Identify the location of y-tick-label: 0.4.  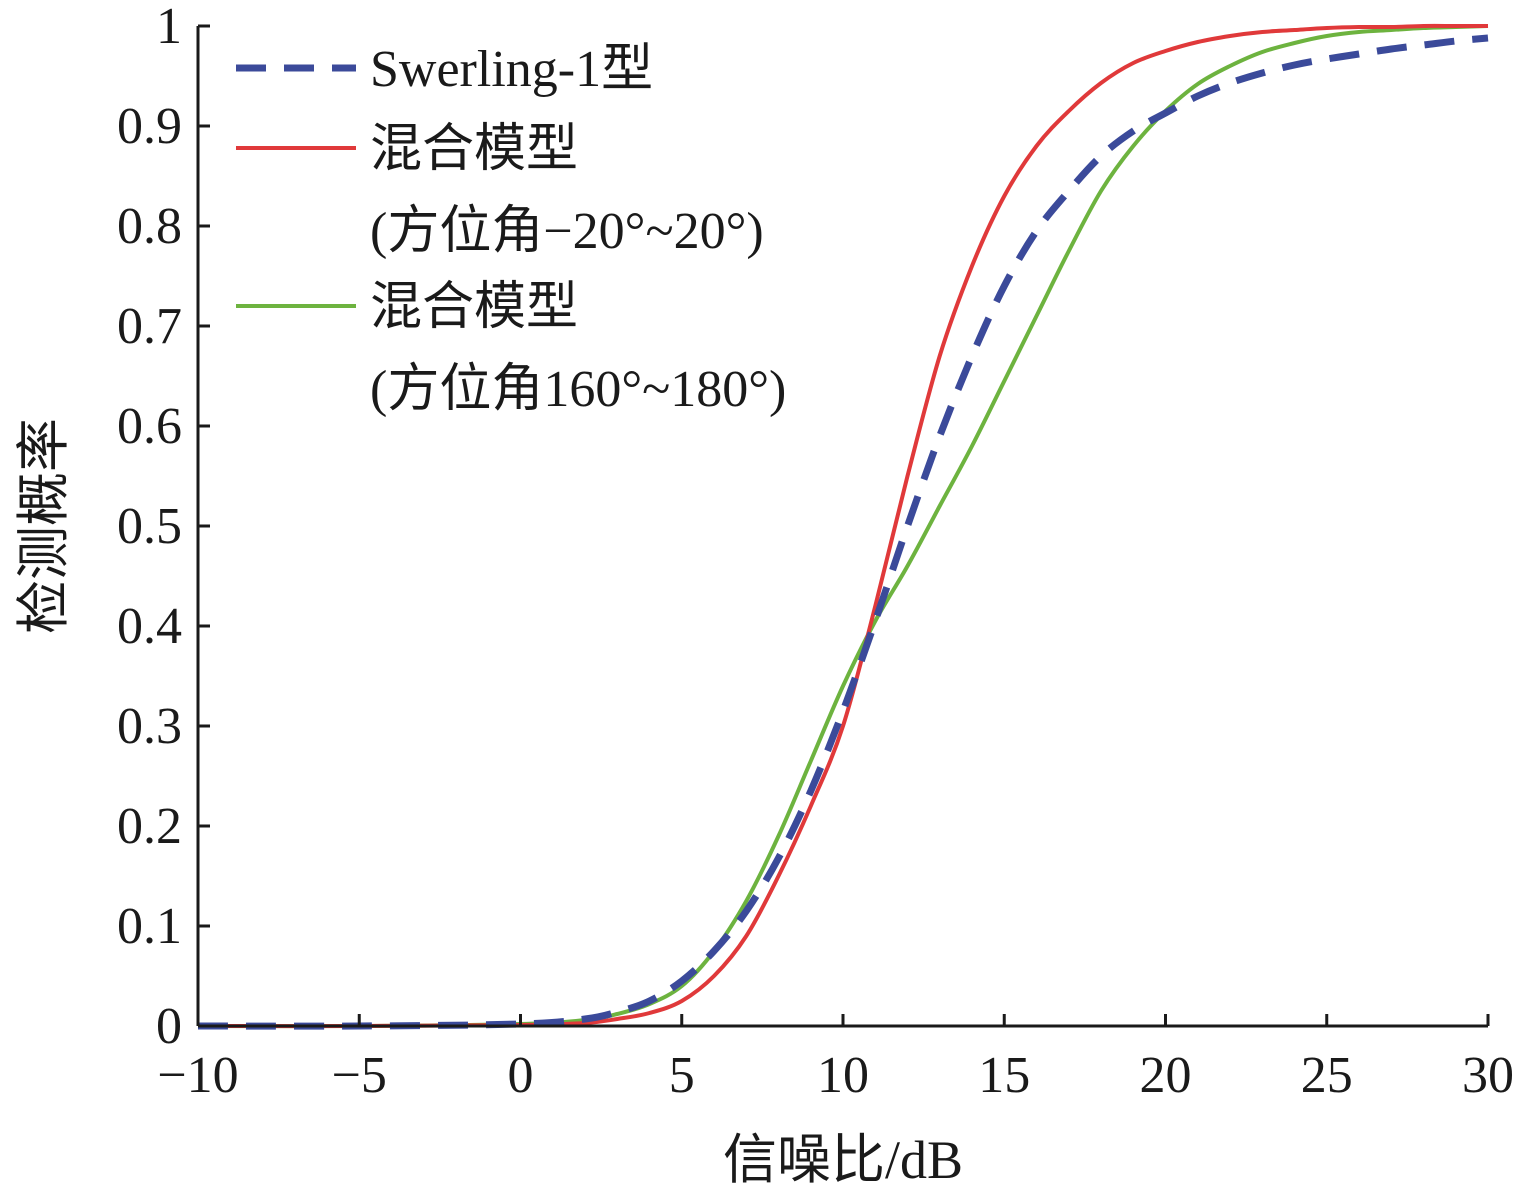
(149, 626).